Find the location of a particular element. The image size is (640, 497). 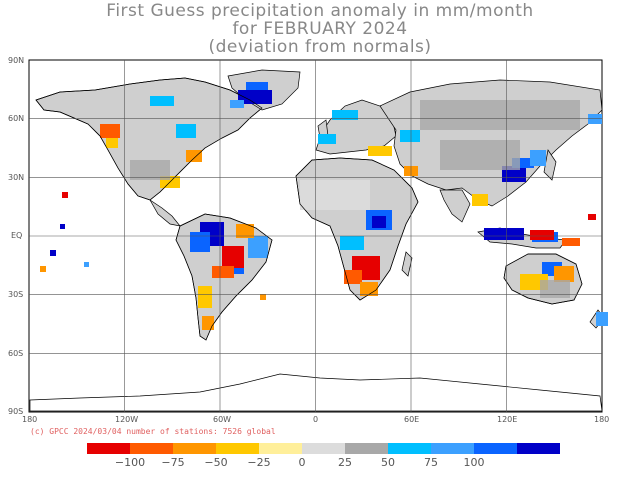

colorbar-label: 75 is located at coordinates (431, 462).